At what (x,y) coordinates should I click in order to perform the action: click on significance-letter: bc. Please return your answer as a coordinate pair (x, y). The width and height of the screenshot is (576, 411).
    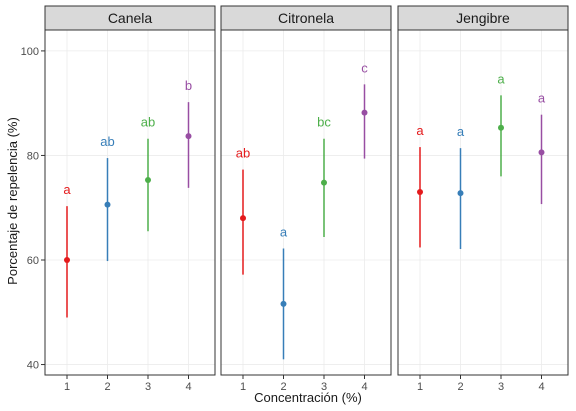
    Looking at the image, I should click on (324, 122).